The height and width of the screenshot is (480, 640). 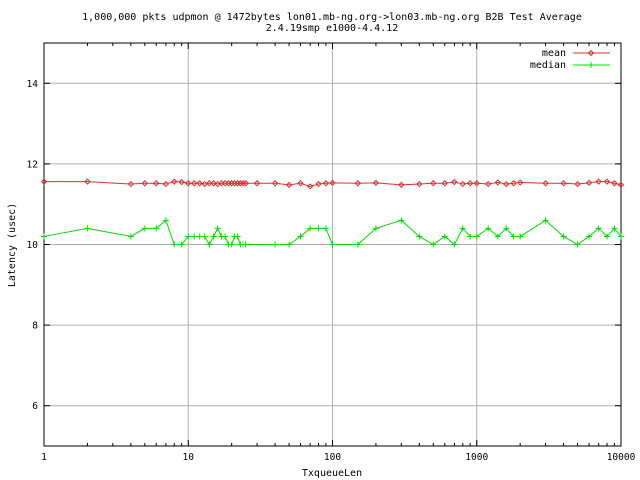 I want to click on y-tick-label: 14, so click(x=33, y=84).